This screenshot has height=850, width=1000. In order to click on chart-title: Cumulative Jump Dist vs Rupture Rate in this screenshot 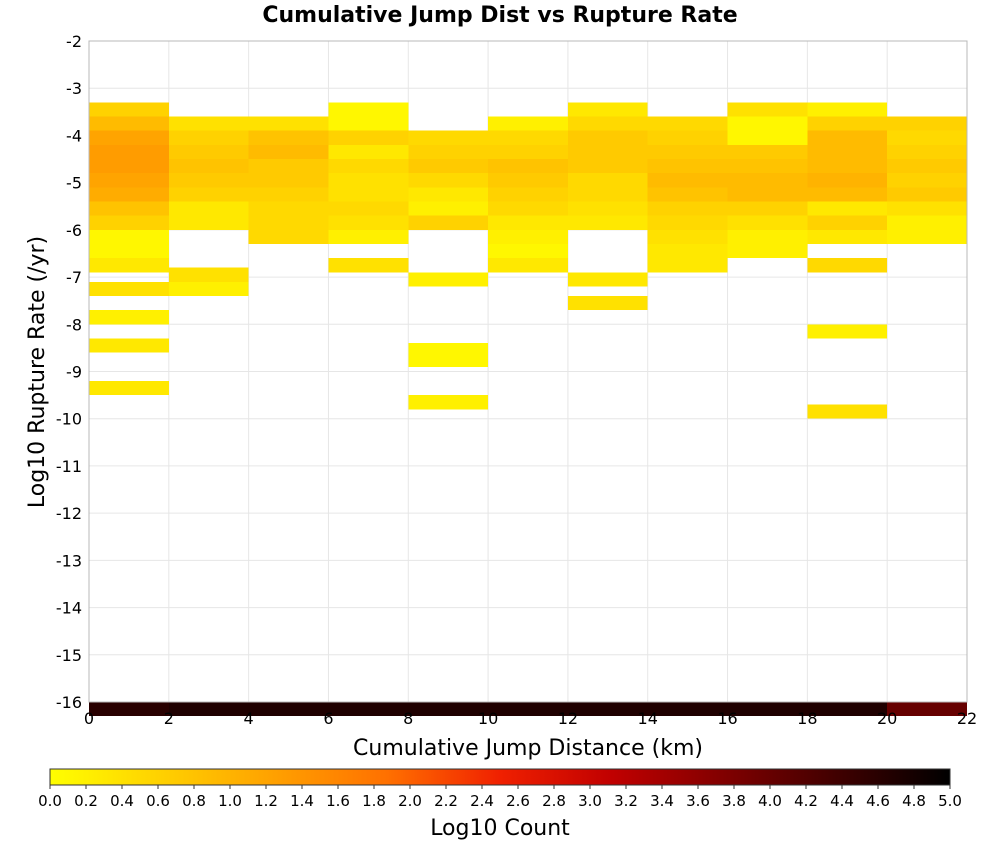, I will do `click(499, 15)`.